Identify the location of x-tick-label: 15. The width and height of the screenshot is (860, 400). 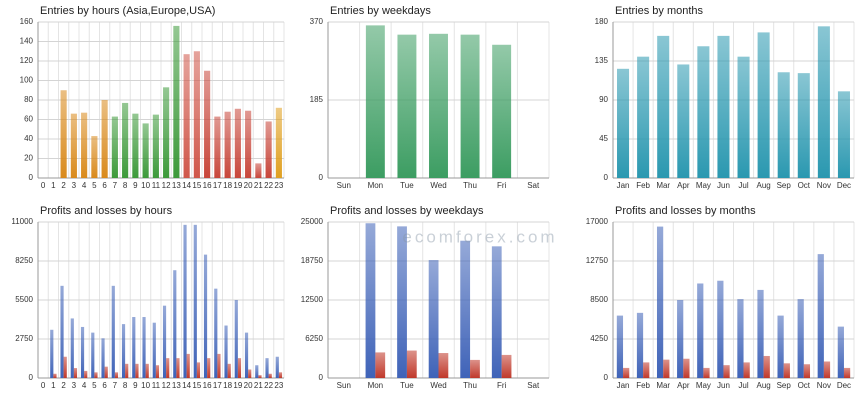
(196, 385).